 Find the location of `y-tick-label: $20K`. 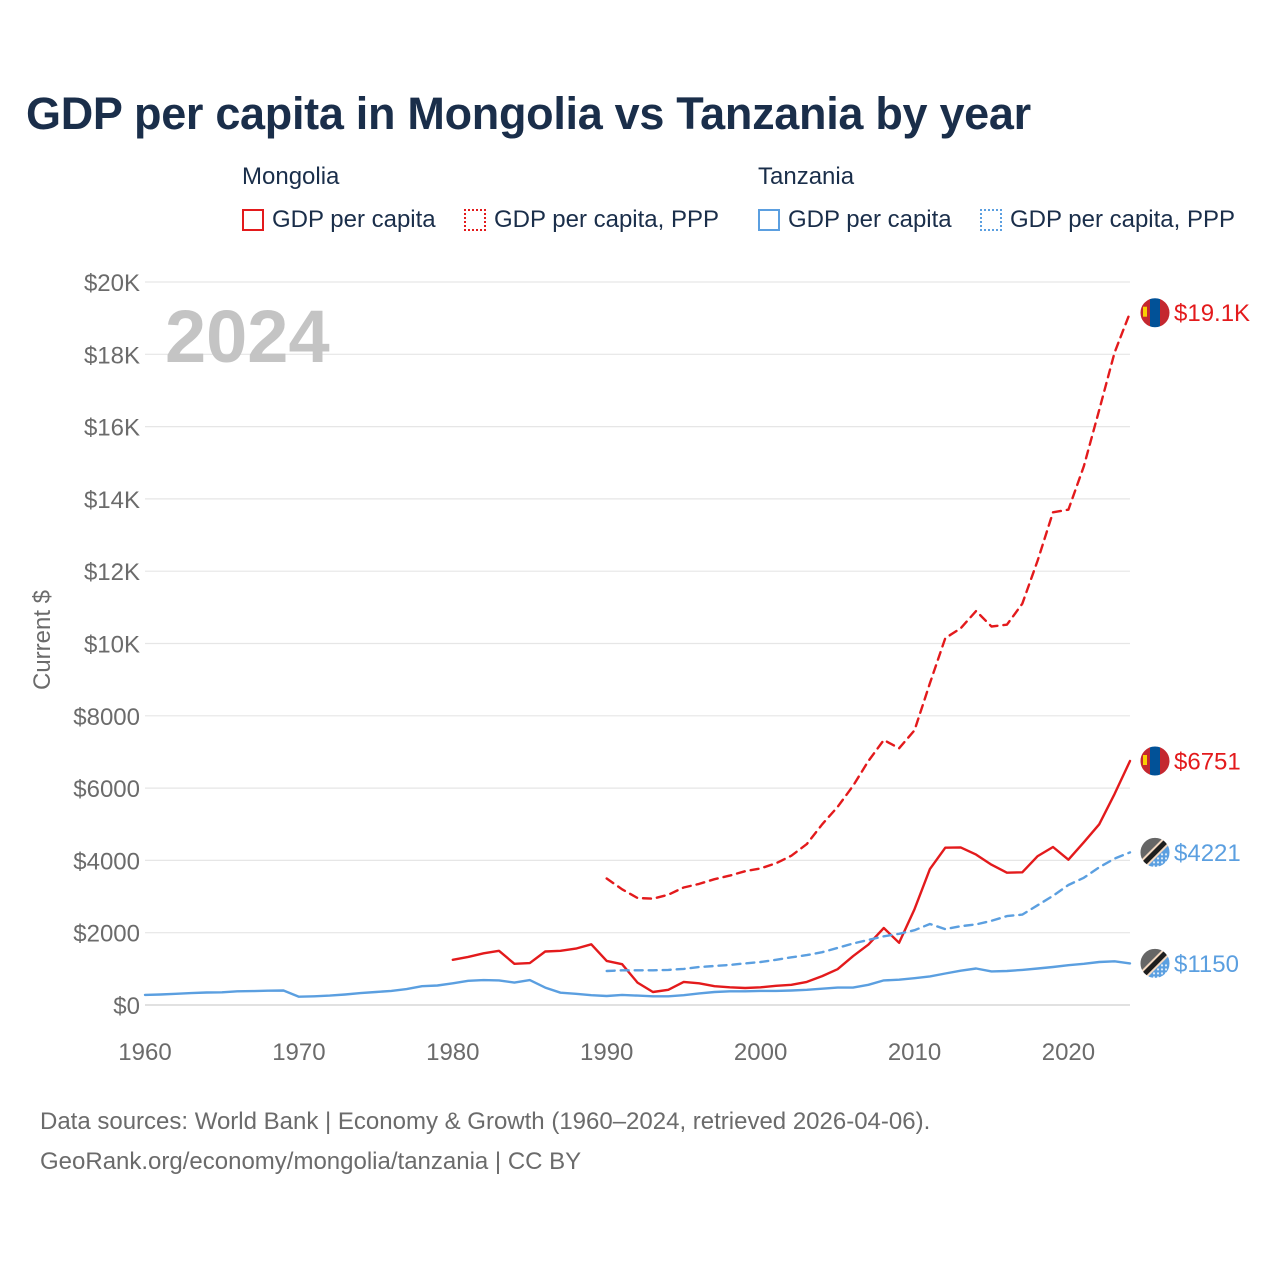

y-tick-label: $20K is located at coordinates (112, 283).